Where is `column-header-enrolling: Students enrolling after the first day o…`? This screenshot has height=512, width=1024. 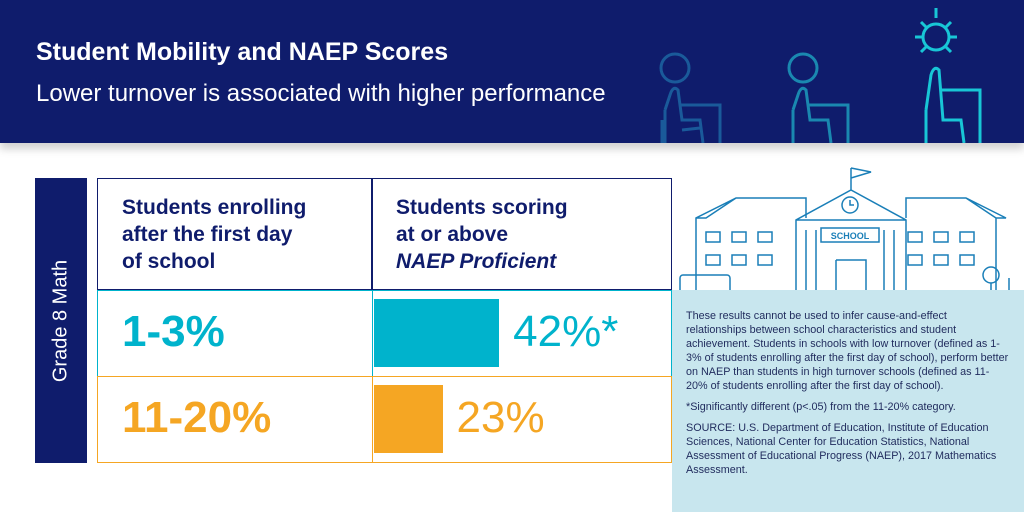 column-header-enrolling: Students enrolling after the first day o… is located at coordinates (235, 234).